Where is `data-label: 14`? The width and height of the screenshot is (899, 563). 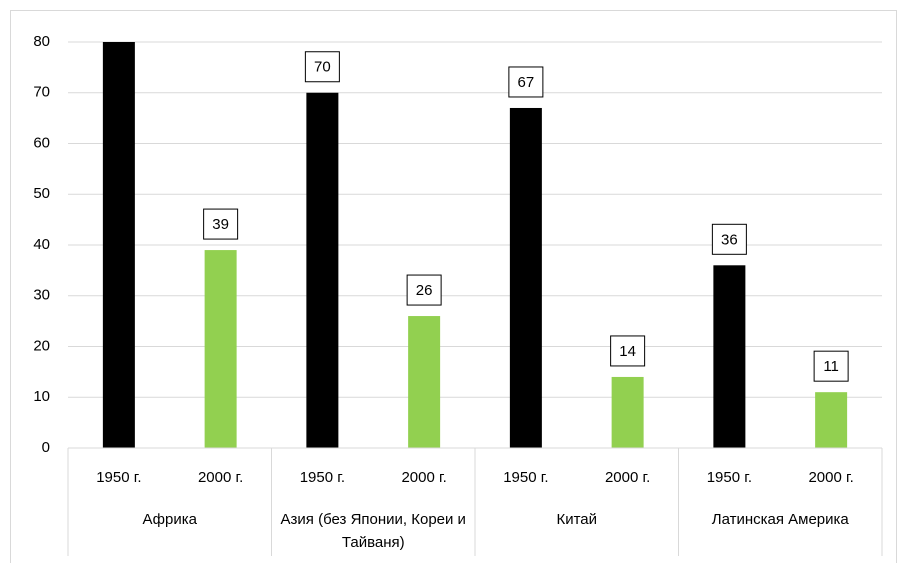 data-label: 14 is located at coordinates (627, 351).